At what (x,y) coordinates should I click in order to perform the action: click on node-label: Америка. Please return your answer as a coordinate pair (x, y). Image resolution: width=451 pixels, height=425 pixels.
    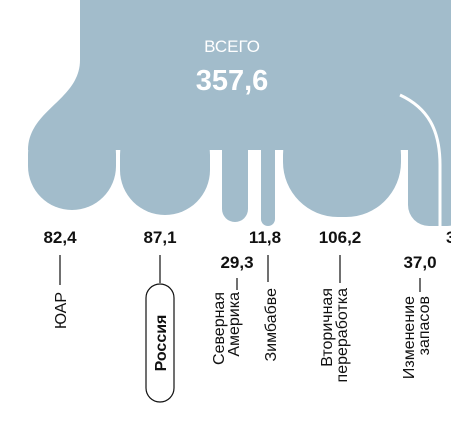
    Looking at the image, I should click on (234, 324).